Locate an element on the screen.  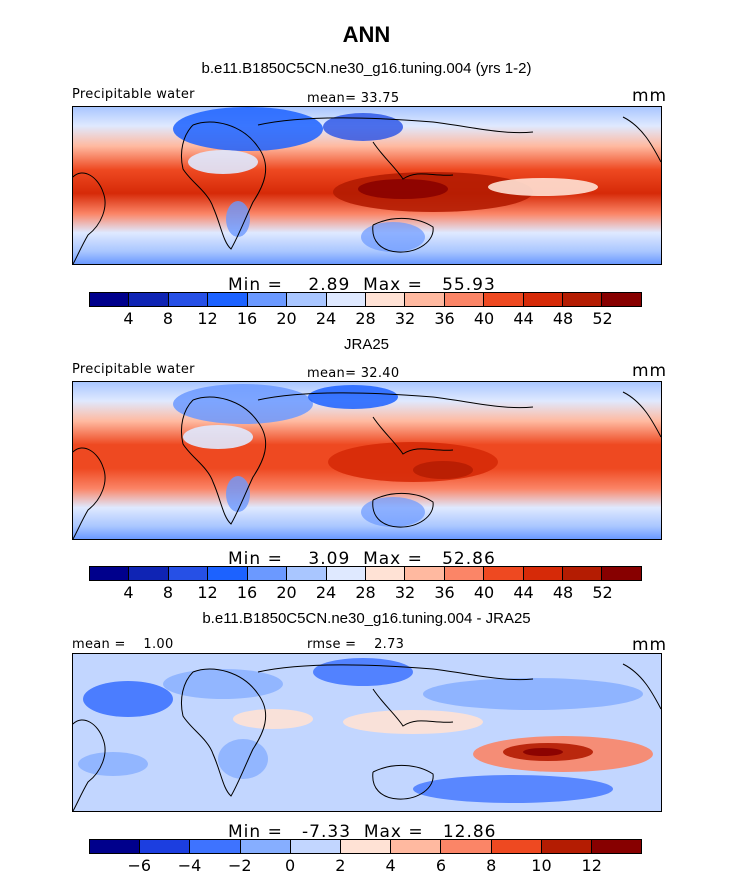
panel2-colorbar-tick: 44 is located at coordinates (523, 592).